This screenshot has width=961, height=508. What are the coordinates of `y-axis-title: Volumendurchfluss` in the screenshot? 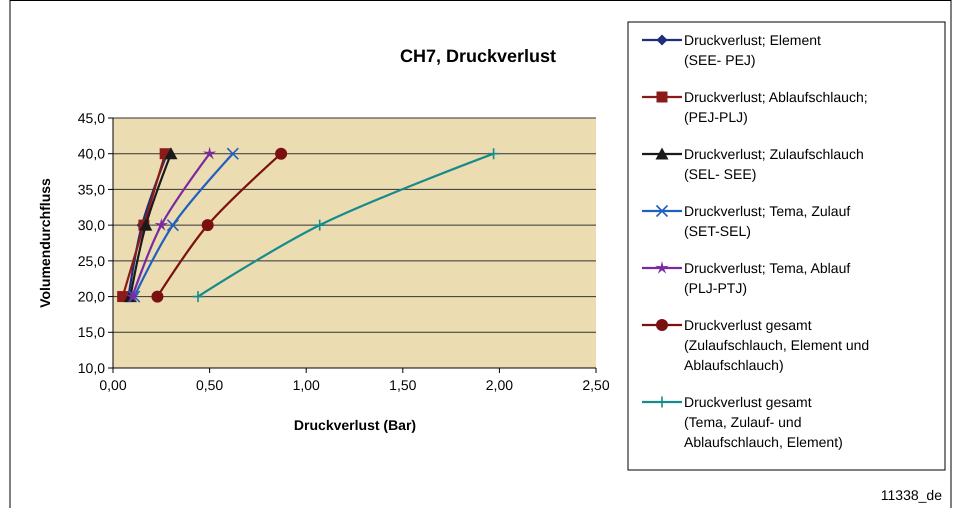 It's located at (45, 243).